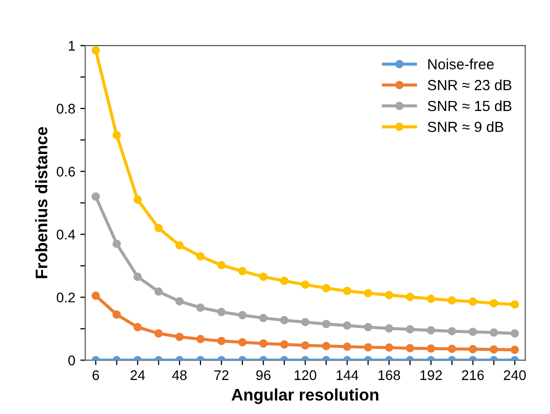 This screenshot has height=414, width=550. What do you see at coordinates (66, 235) in the screenshot?
I see `y-tick-label: 0.4` at bounding box center [66, 235].